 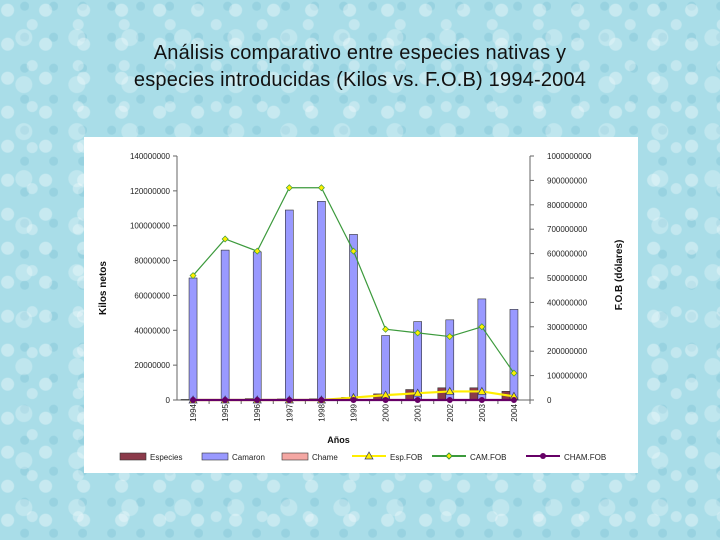 What do you see at coordinates (152, 295) in the screenshot?
I see `y-left-tick-label: 60000000` at bounding box center [152, 295].